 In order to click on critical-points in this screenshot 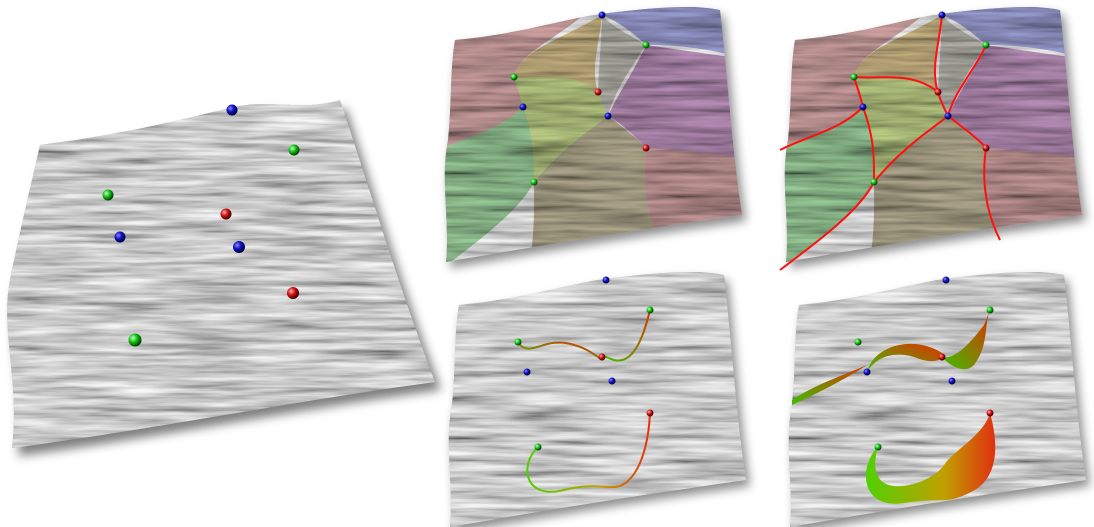, I will do `click(201, 225)`.